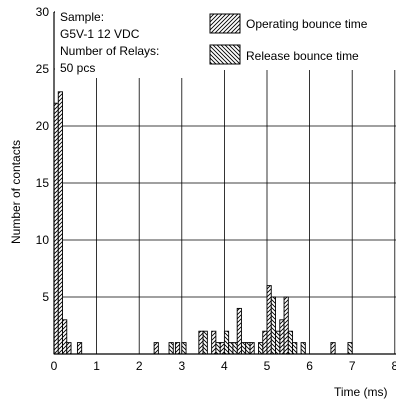  What do you see at coordinates (54, 366) in the screenshot?
I see `x-tick-label: 0` at bounding box center [54, 366].